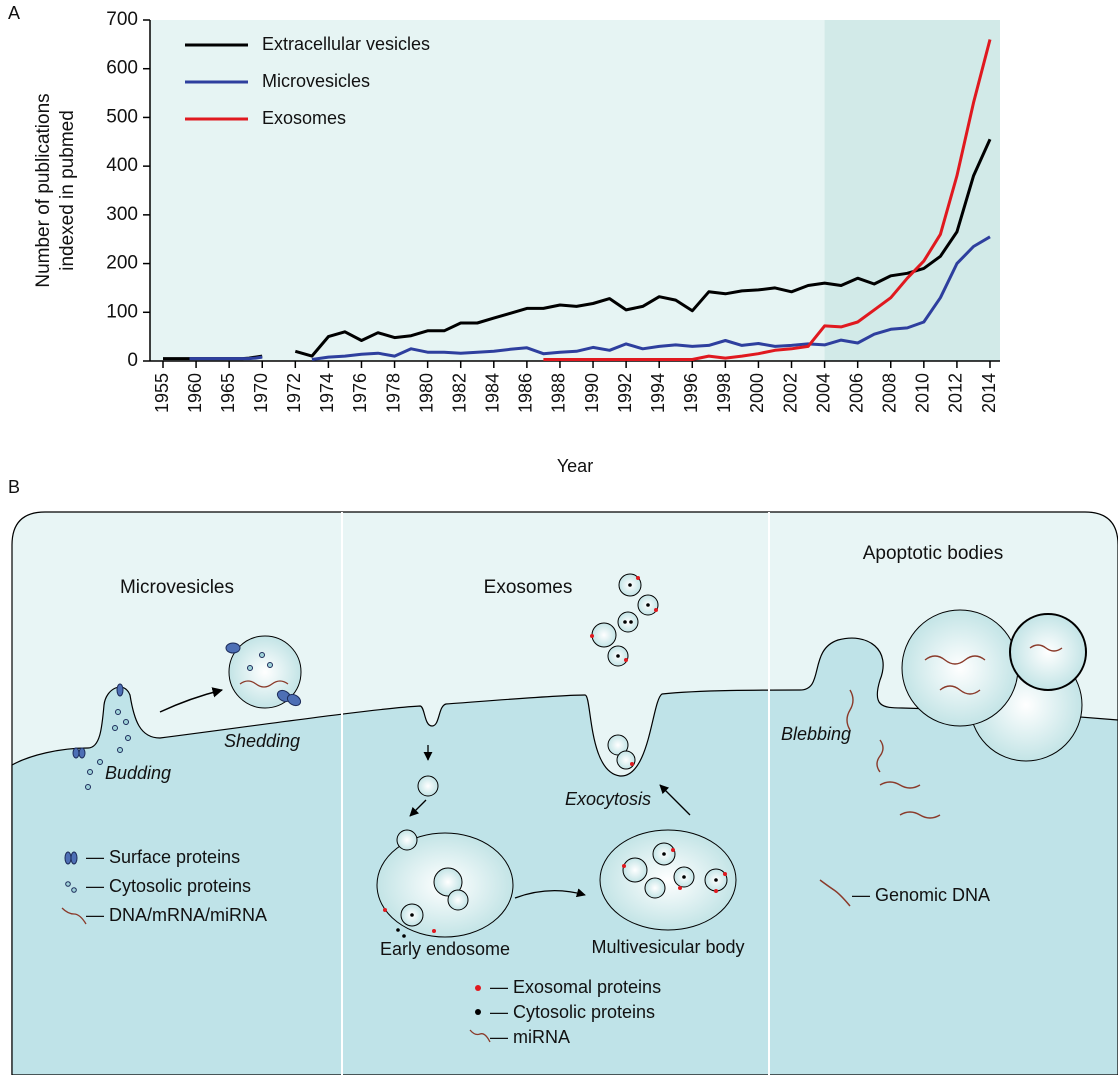  What do you see at coordinates (933, 553) in the screenshot?
I see `diagram-heading: Apoptotic bodies` at bounding box center [933, 553].